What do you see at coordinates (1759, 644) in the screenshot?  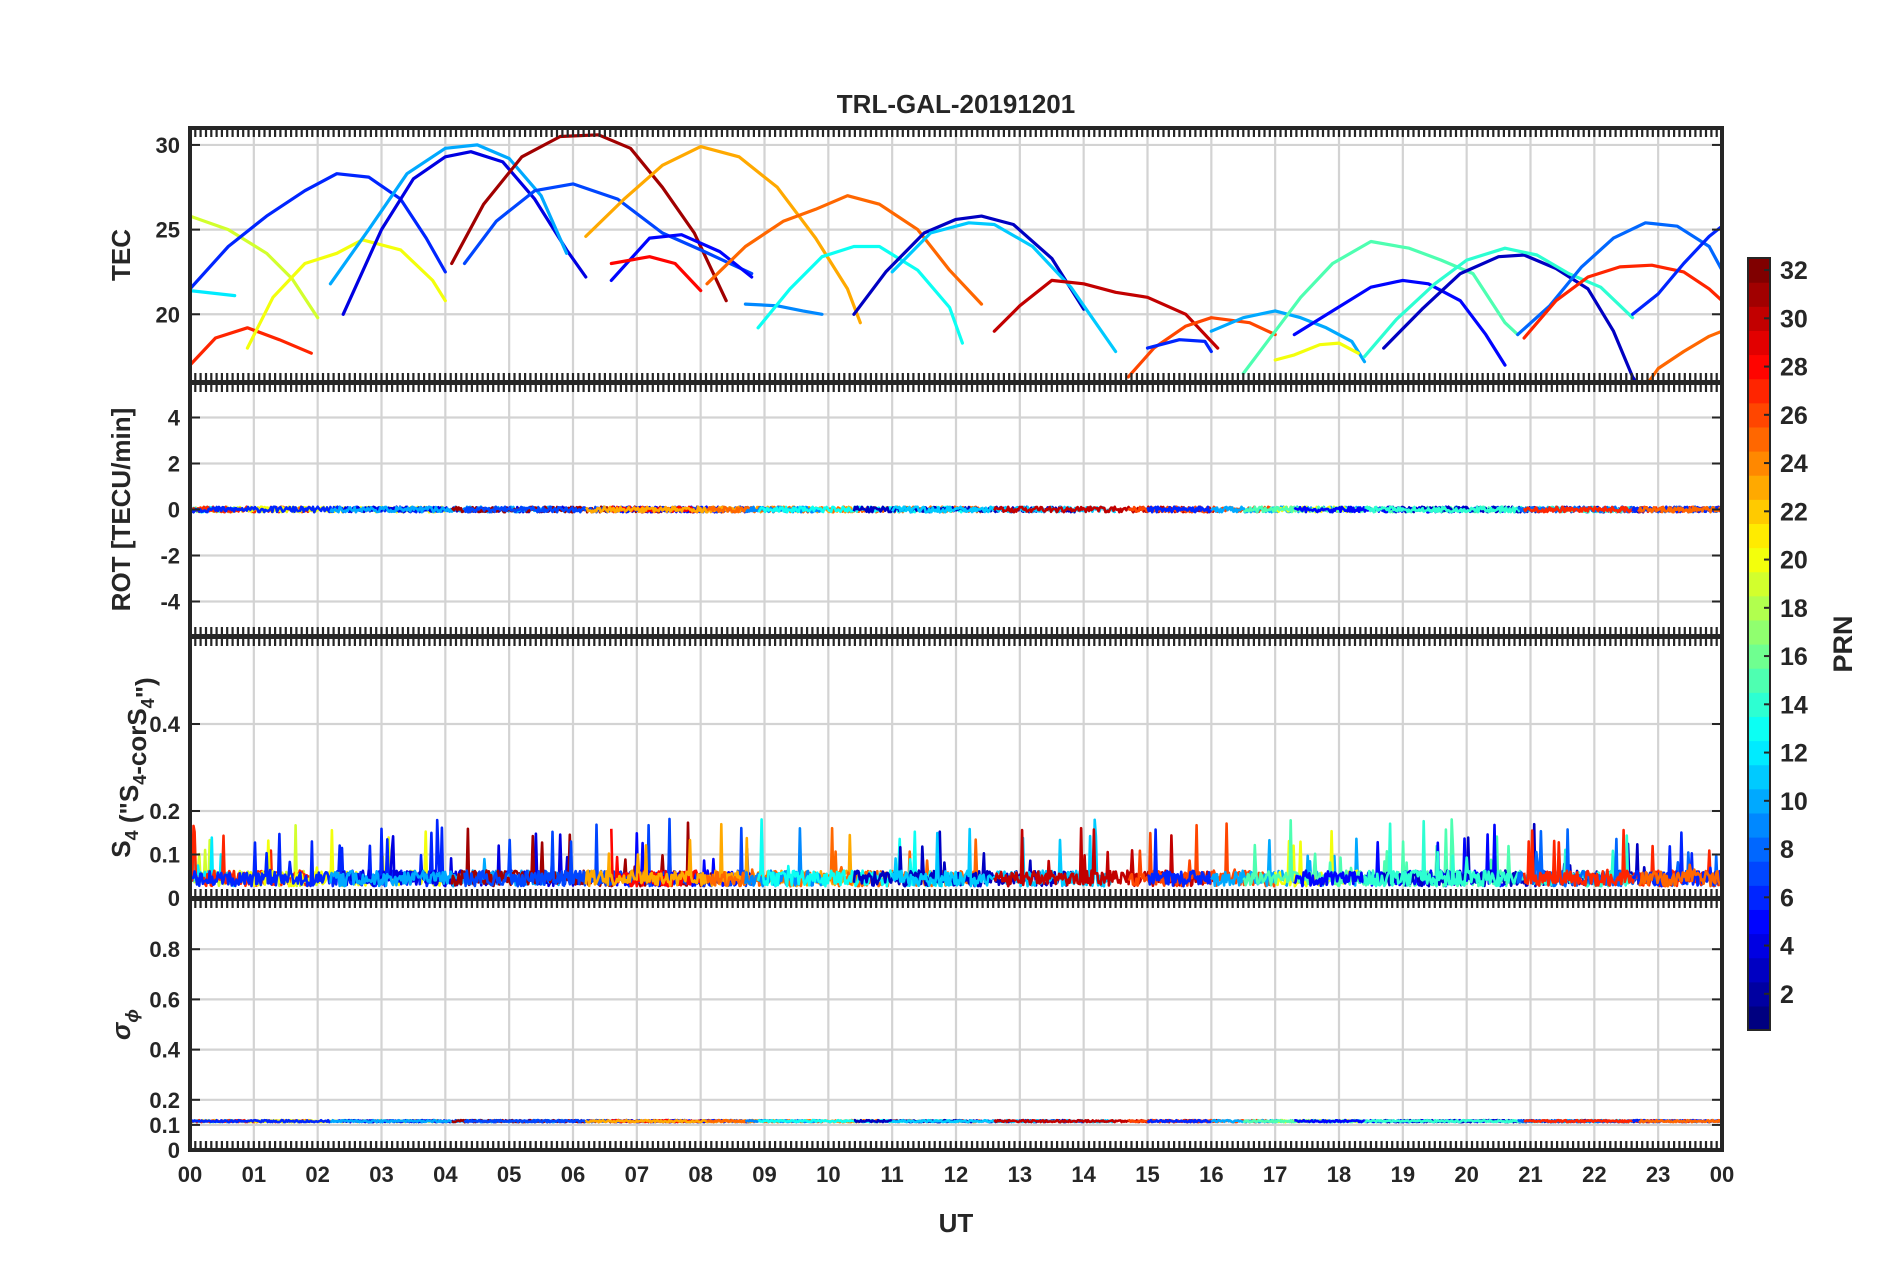 I see `colorbar-frame` at bounding box center [1759, 644].